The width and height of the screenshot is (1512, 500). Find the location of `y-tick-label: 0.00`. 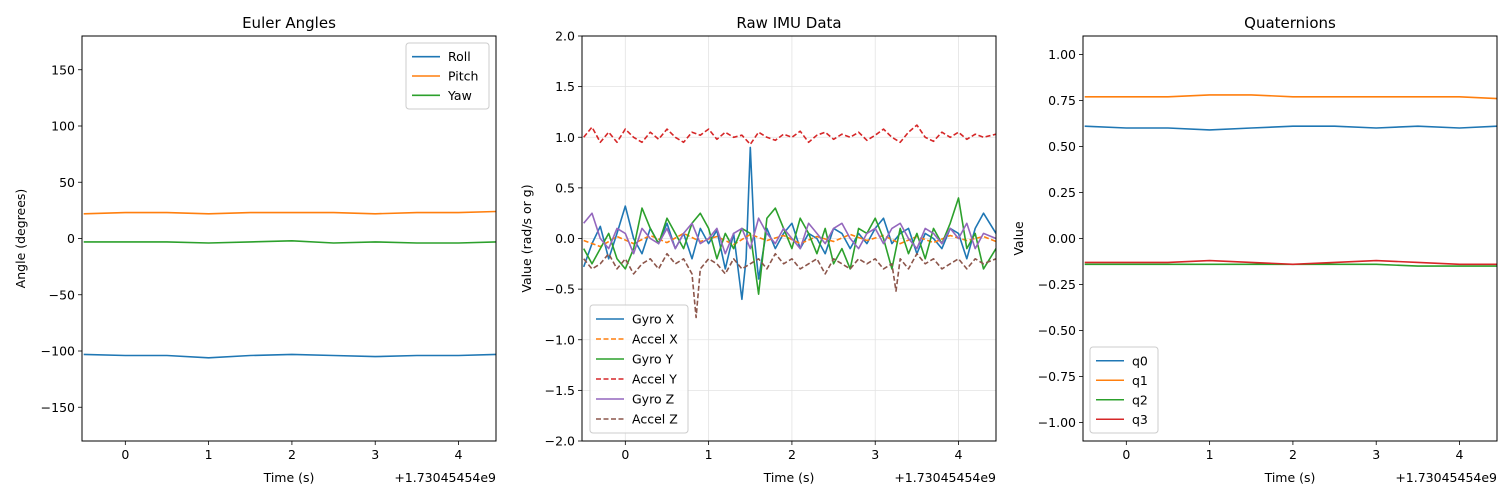

y-tick-label: 0.00 is located at coordinates (1062, 238).